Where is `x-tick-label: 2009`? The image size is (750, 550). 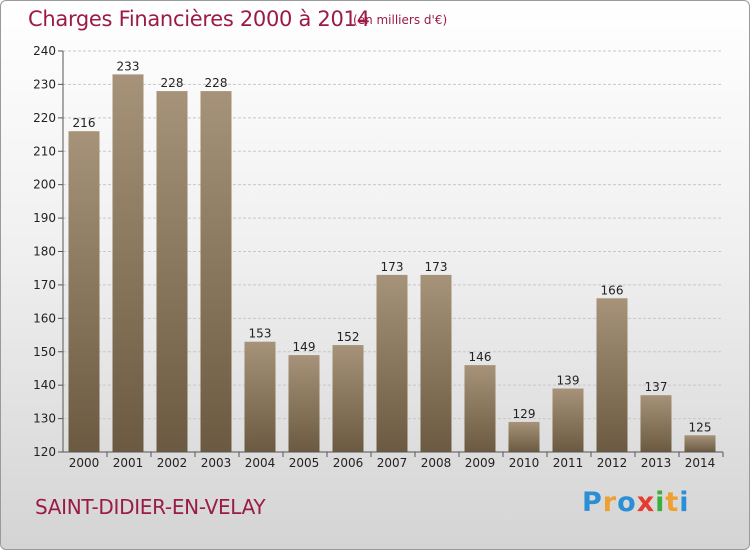 x-tick-label: 2009 is located at coordinates (480, 463).